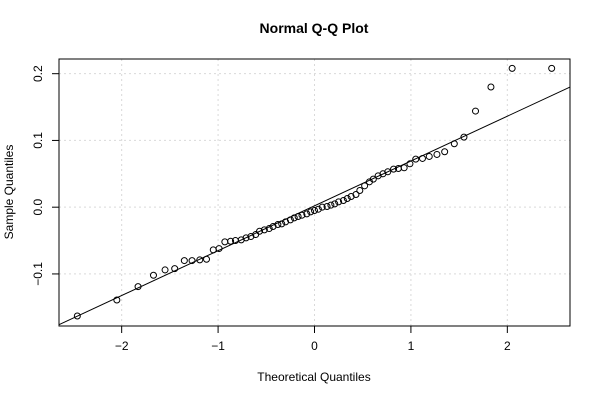 This screenshot has height=400, width=599. What do you see at coordinates (38, 207) in the screenshot?
I see `y-tick-label: 0.0` at bounding box center [38, 207].